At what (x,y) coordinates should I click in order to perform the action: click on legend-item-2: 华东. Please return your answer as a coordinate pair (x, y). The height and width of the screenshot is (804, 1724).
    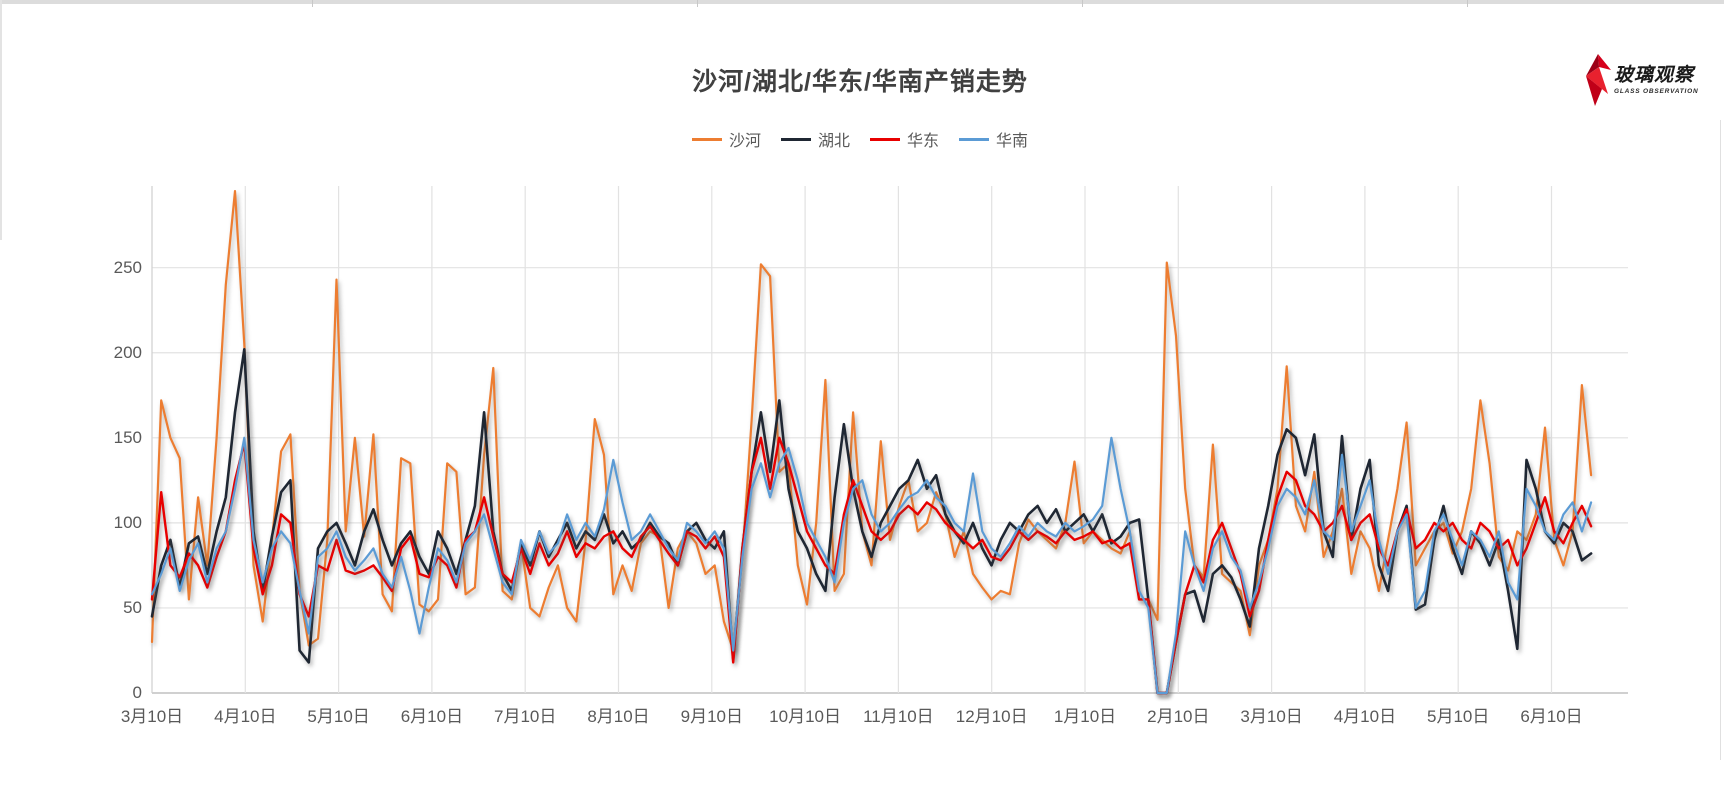
    Looking at the image, I should click on (904, 139).